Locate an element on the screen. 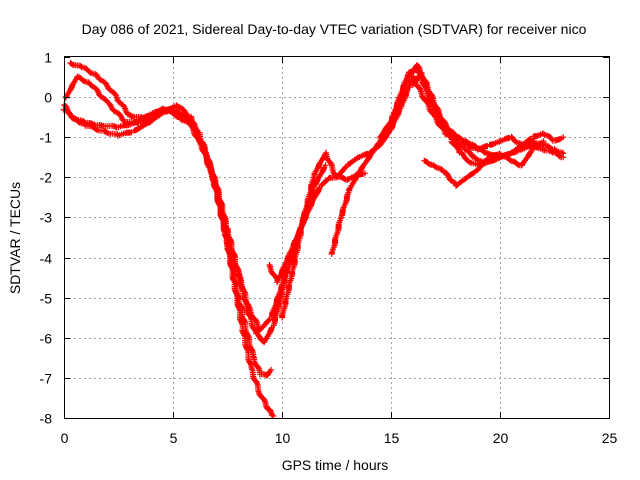  x-tick-label: 20 is located at coordinates (501, 438).